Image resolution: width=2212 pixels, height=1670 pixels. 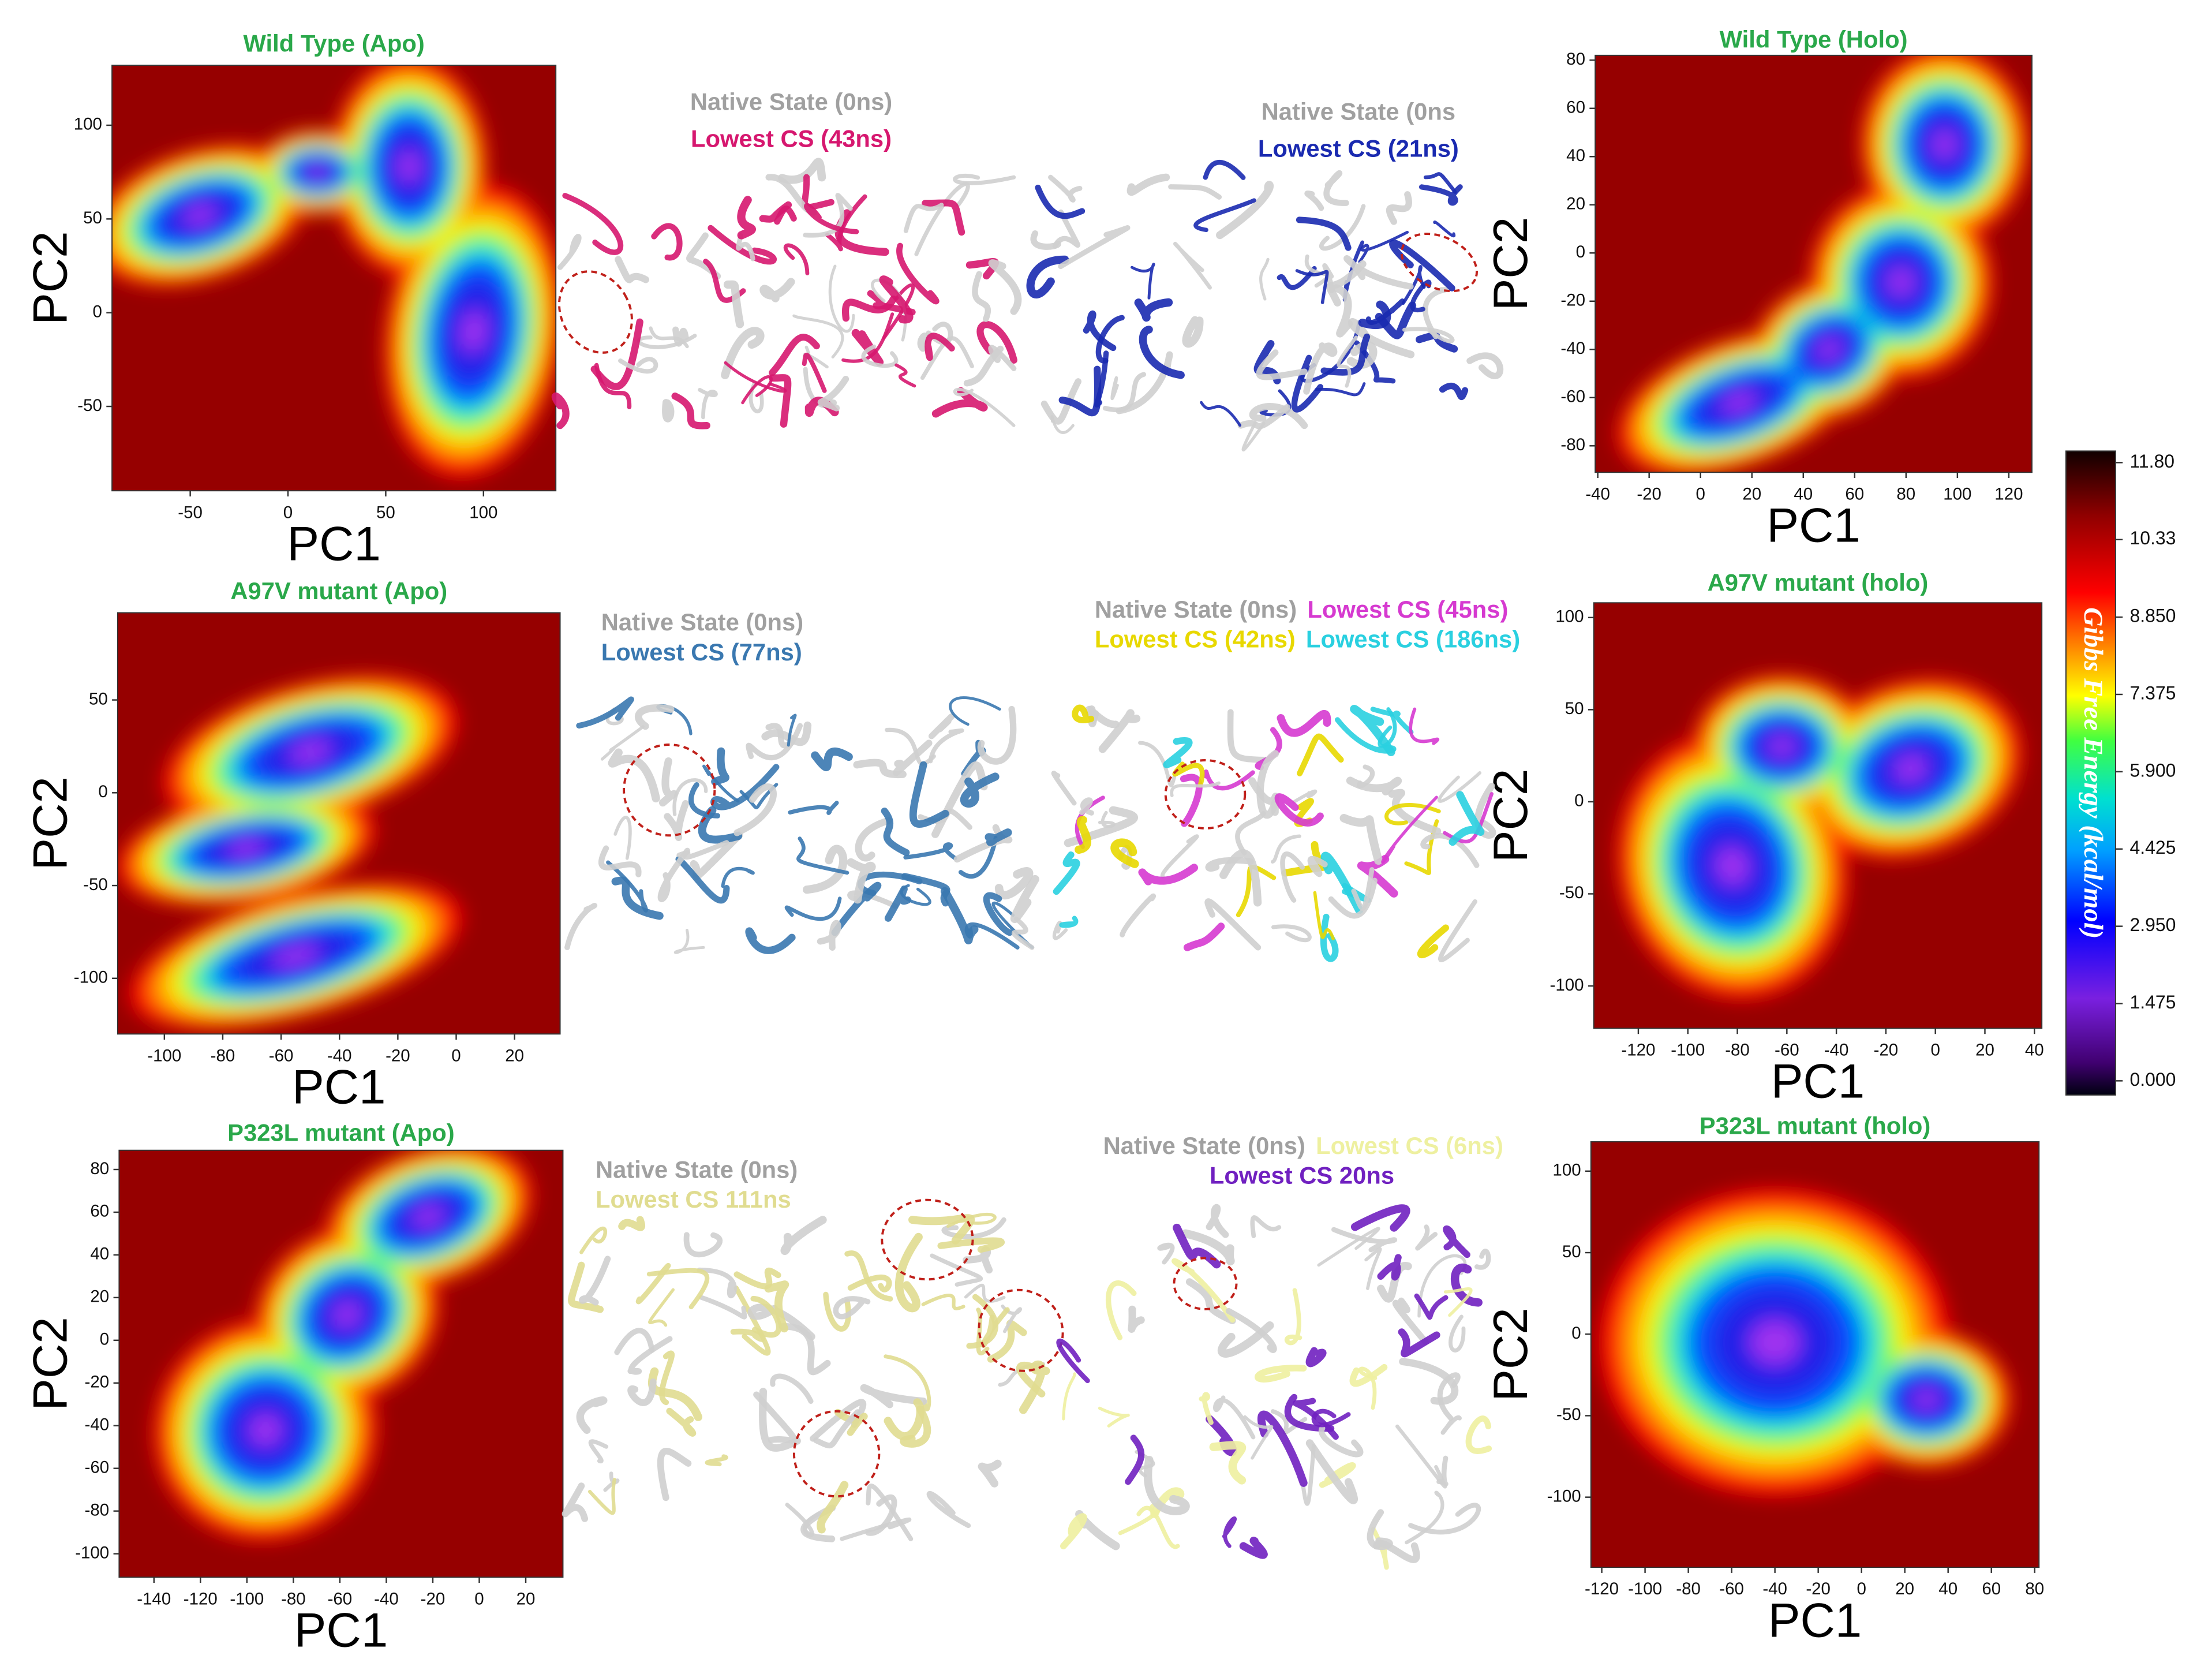 I want to click on structure-label: Lowest CS (43ns), so click(x=791, y=138).